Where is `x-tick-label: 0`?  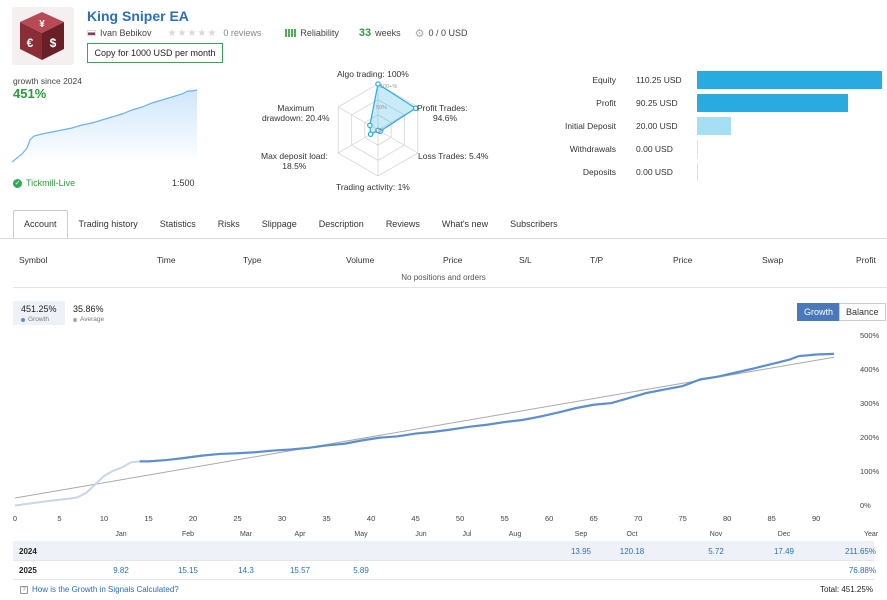 x-tick-label: 0 is located at coordinates (15, 518).